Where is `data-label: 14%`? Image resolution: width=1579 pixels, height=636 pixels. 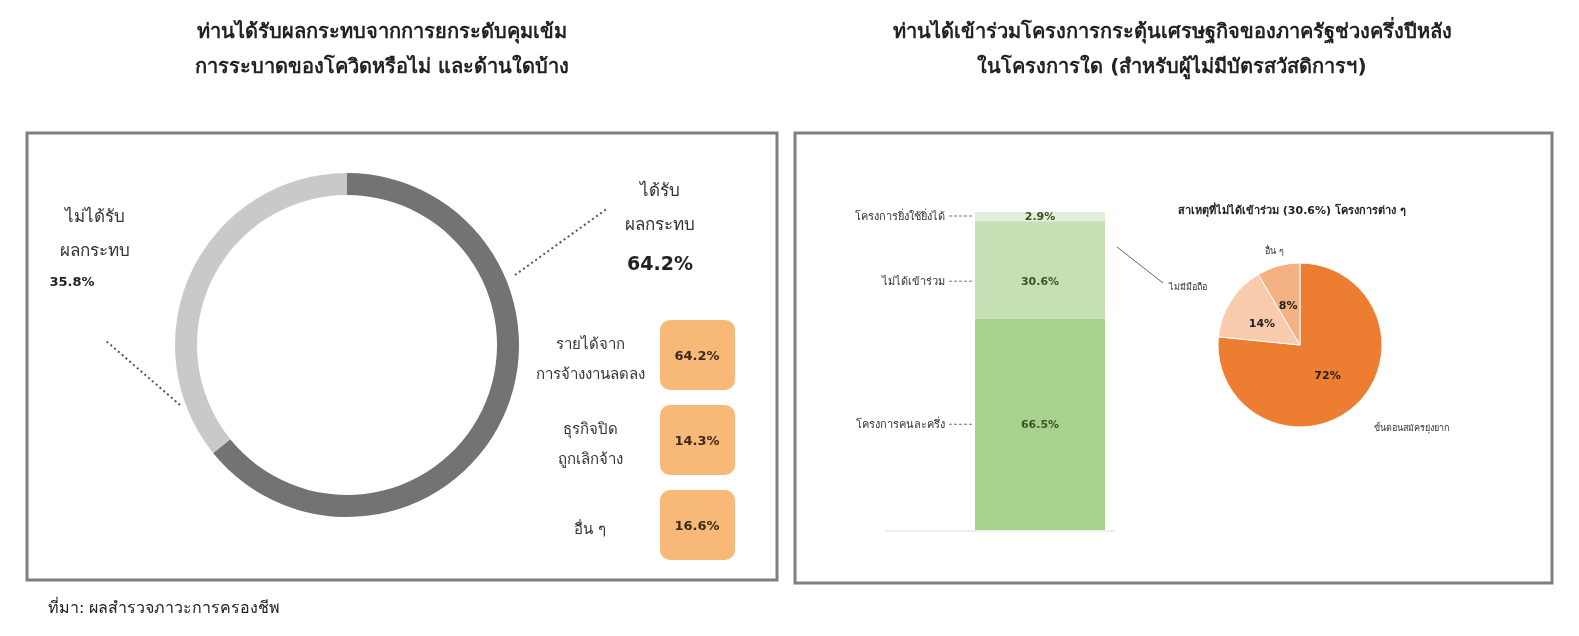
data-label: 14% is located at coordinates (1262, 323).